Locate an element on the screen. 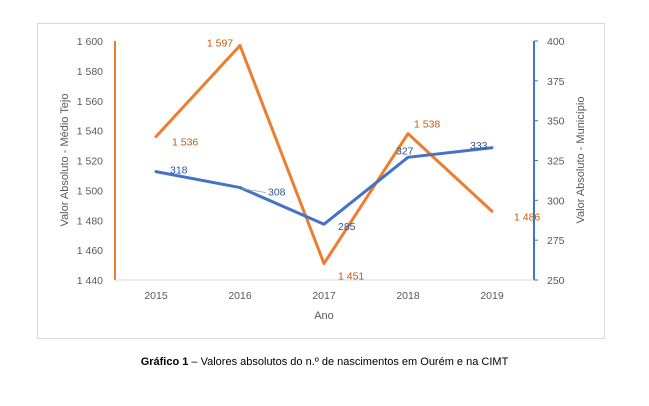 Image resolution: width=649 pixels, height=406 pixels. data-label-right: 333 is located at coordinates (479, 146).